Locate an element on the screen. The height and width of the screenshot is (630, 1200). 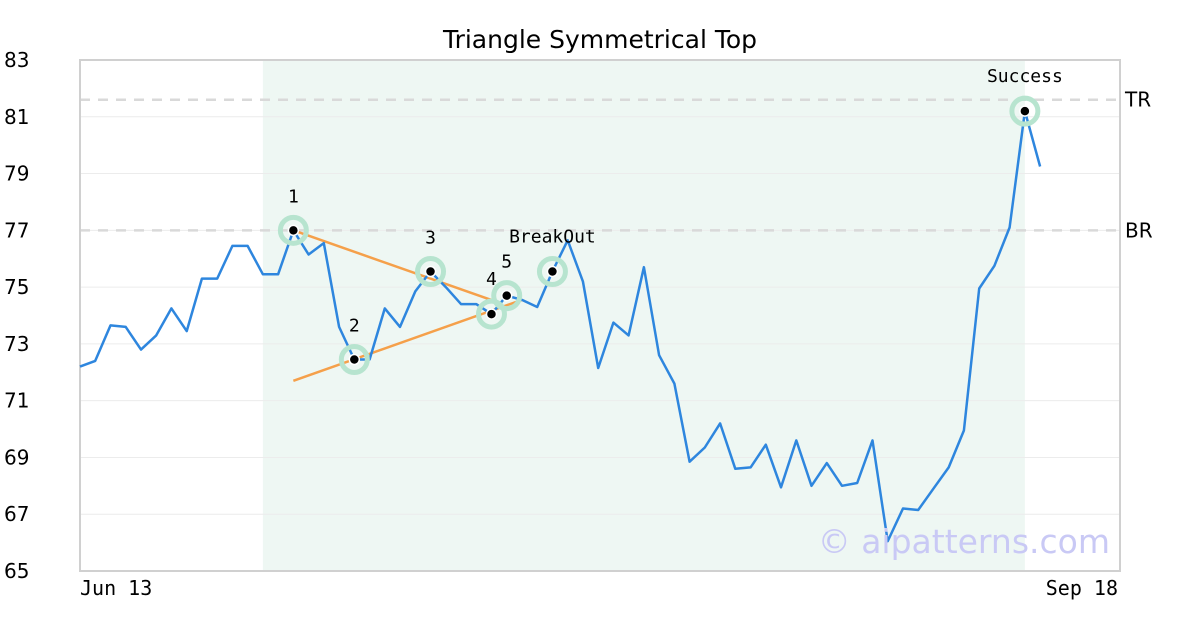
y-tick-label: 81 is located at coordinates (16, 117).